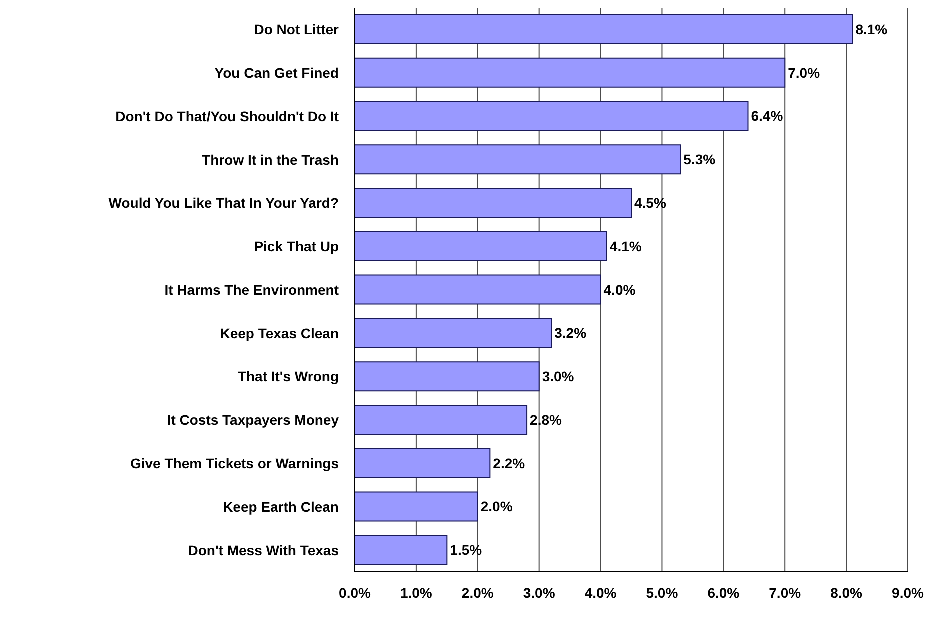  Describe the element at coordinates (235, 464) in the screenshot. I see `y-tick-label: Give Them Tickets or Warnings` at that location.